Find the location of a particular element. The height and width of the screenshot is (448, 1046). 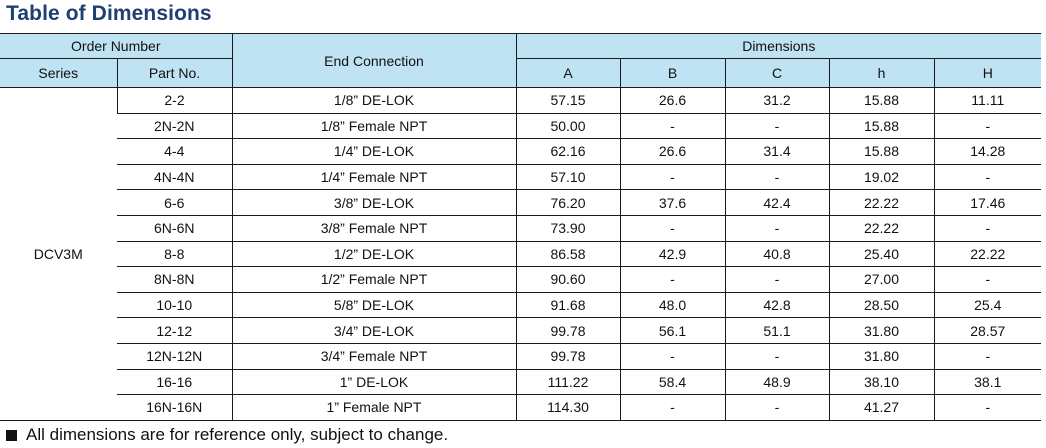

end-connection-cell: 1” DE-LOK is located at coordinates (373, 382).